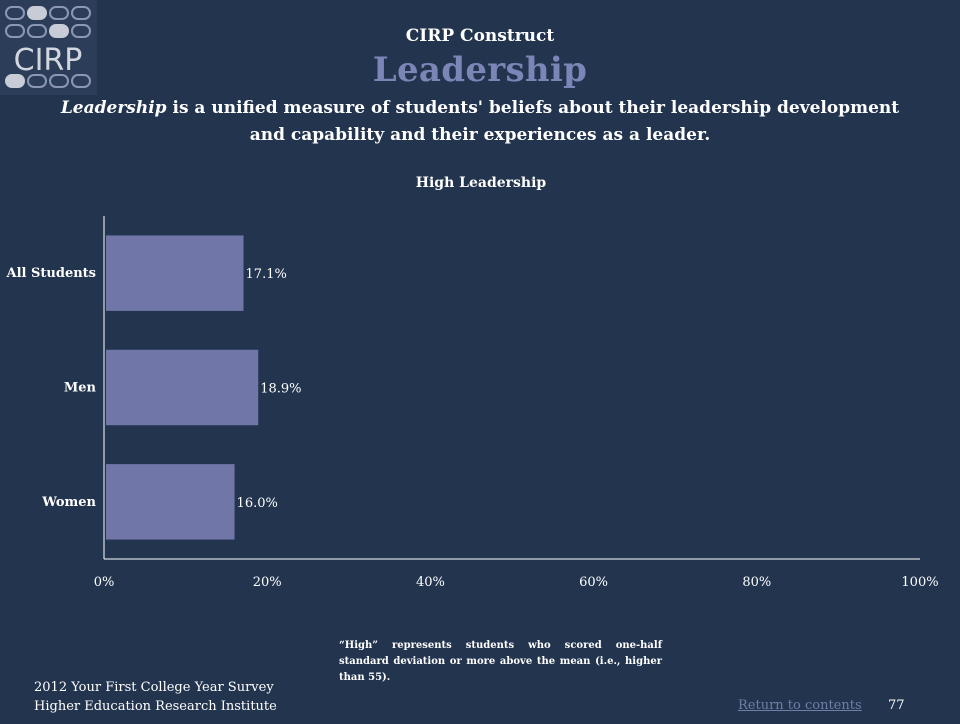 The width and height of the screenshot is (960, 724). What do you see at coordinates (430, 582) in the screenshot?
I see `x-tick-label: 40%` at bounding box center [430, 582].